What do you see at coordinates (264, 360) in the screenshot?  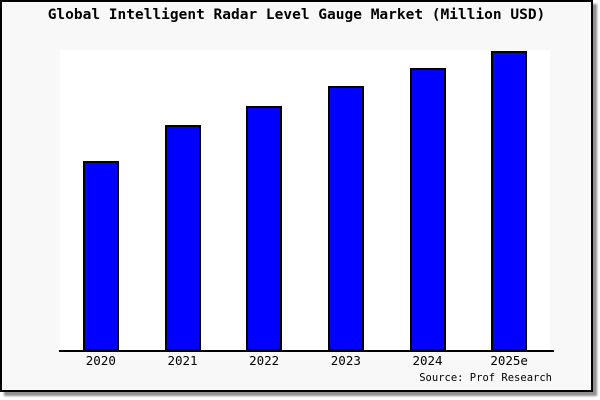 I see `x-tick-label-2022: 2022` at bounding box center [264, 360].